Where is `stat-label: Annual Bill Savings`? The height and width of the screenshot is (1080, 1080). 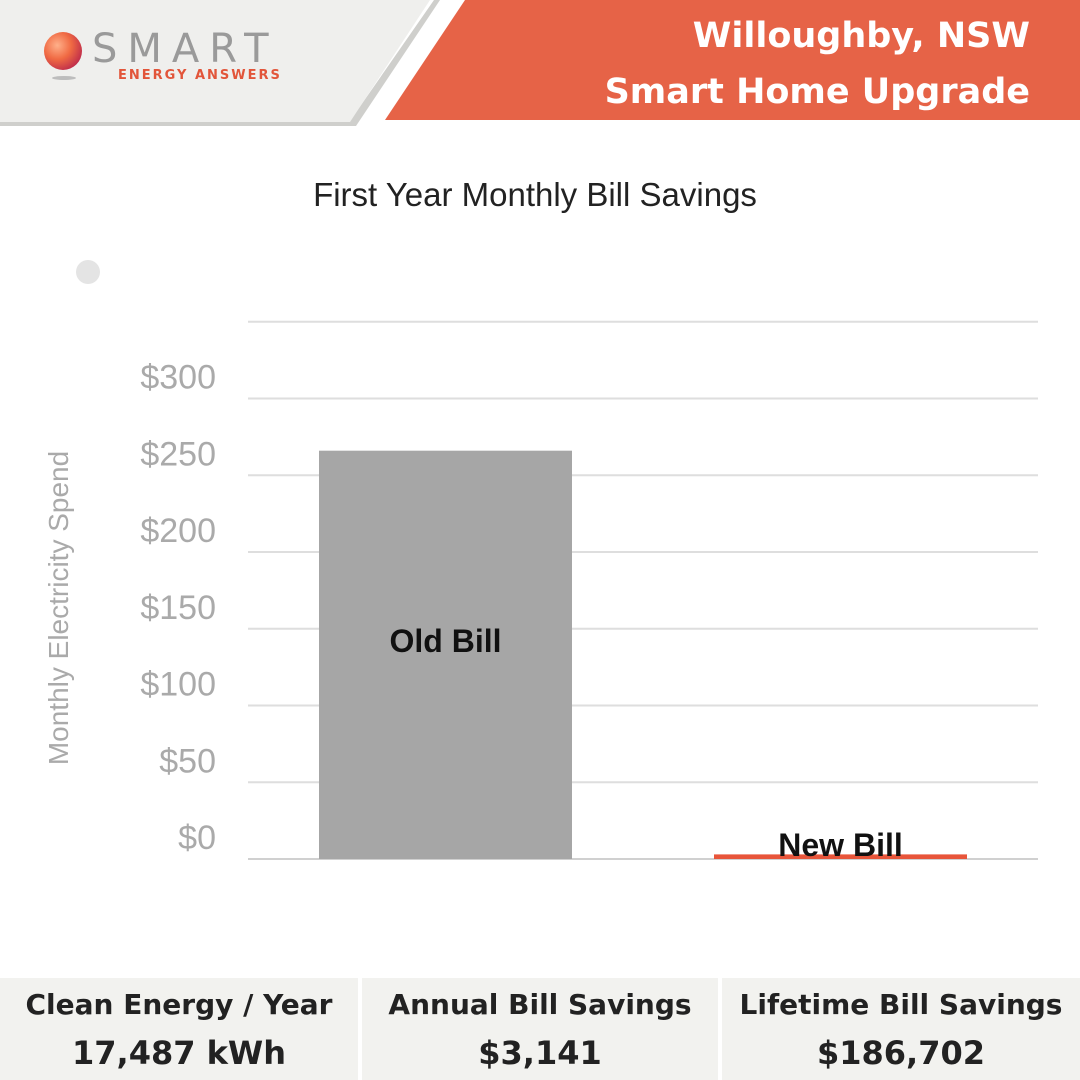 stat-label: Annual Bill Savings is located at coordinates (540, 1004).